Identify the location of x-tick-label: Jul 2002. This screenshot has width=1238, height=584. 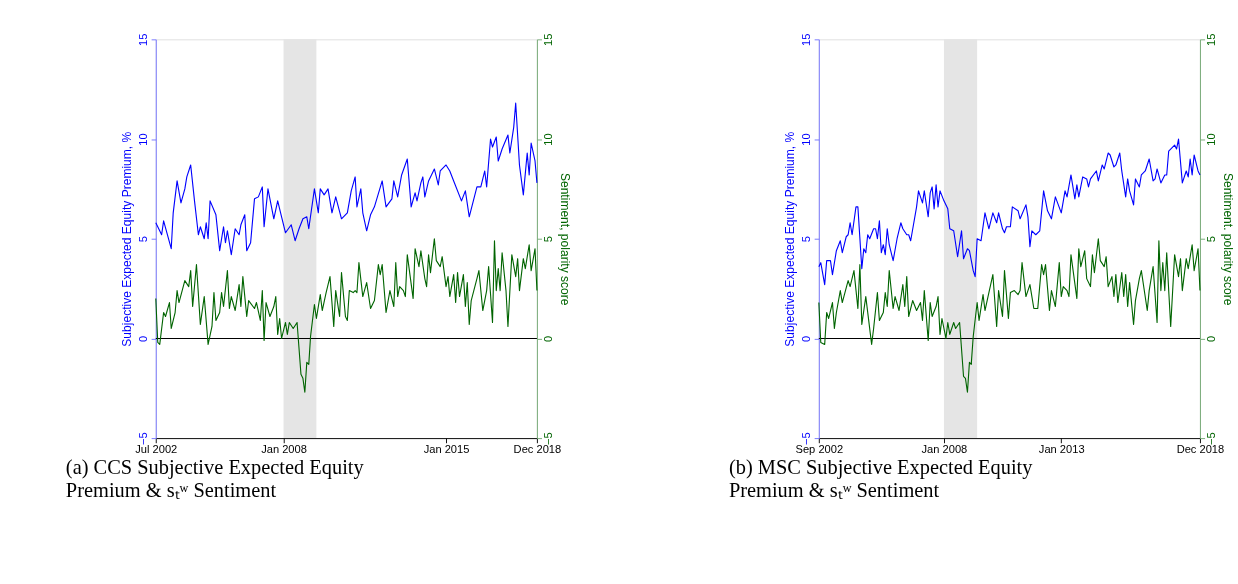
(156, 449).